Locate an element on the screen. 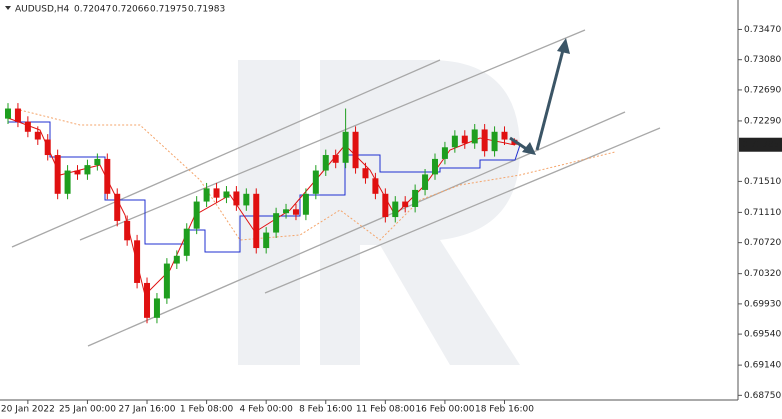  y-tick-label: 0.69930 is located at coordinates (762, 304).